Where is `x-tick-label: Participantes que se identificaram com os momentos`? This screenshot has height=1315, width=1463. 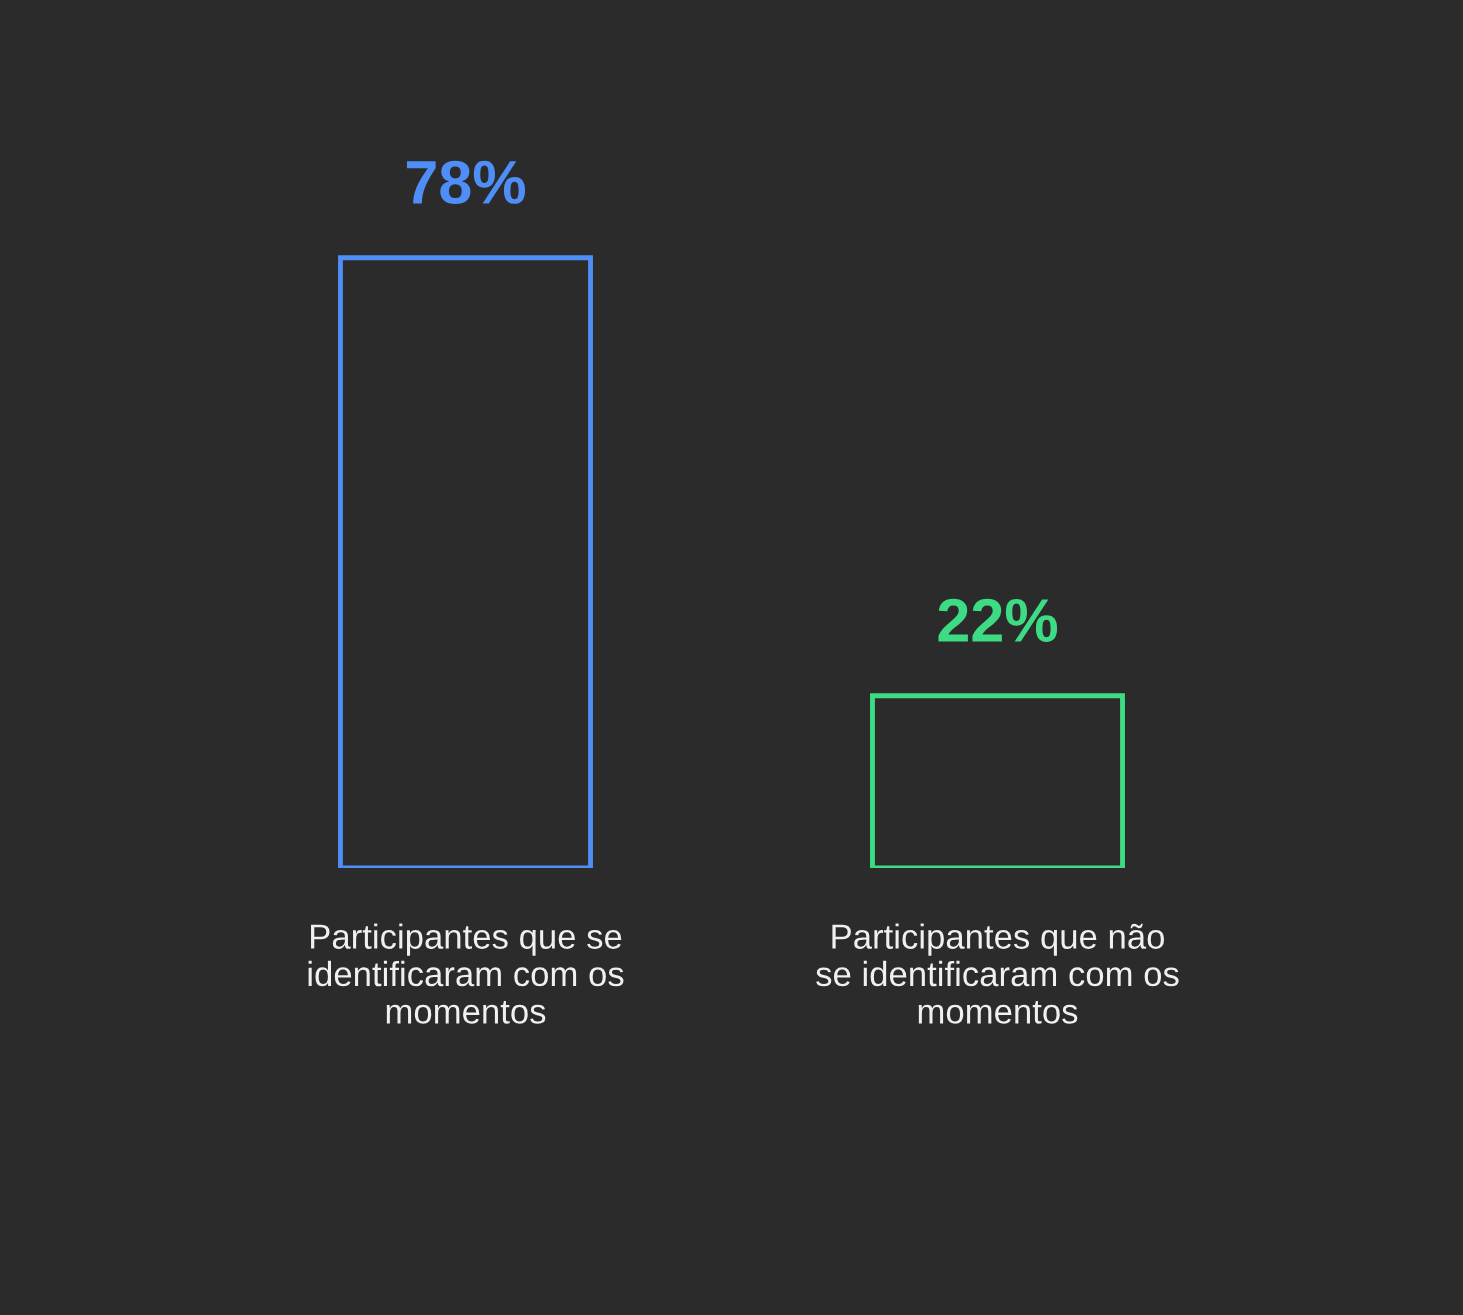
x-tick-label: Participantes que se identificaram com os momentos is located at coordinates (466, 973).